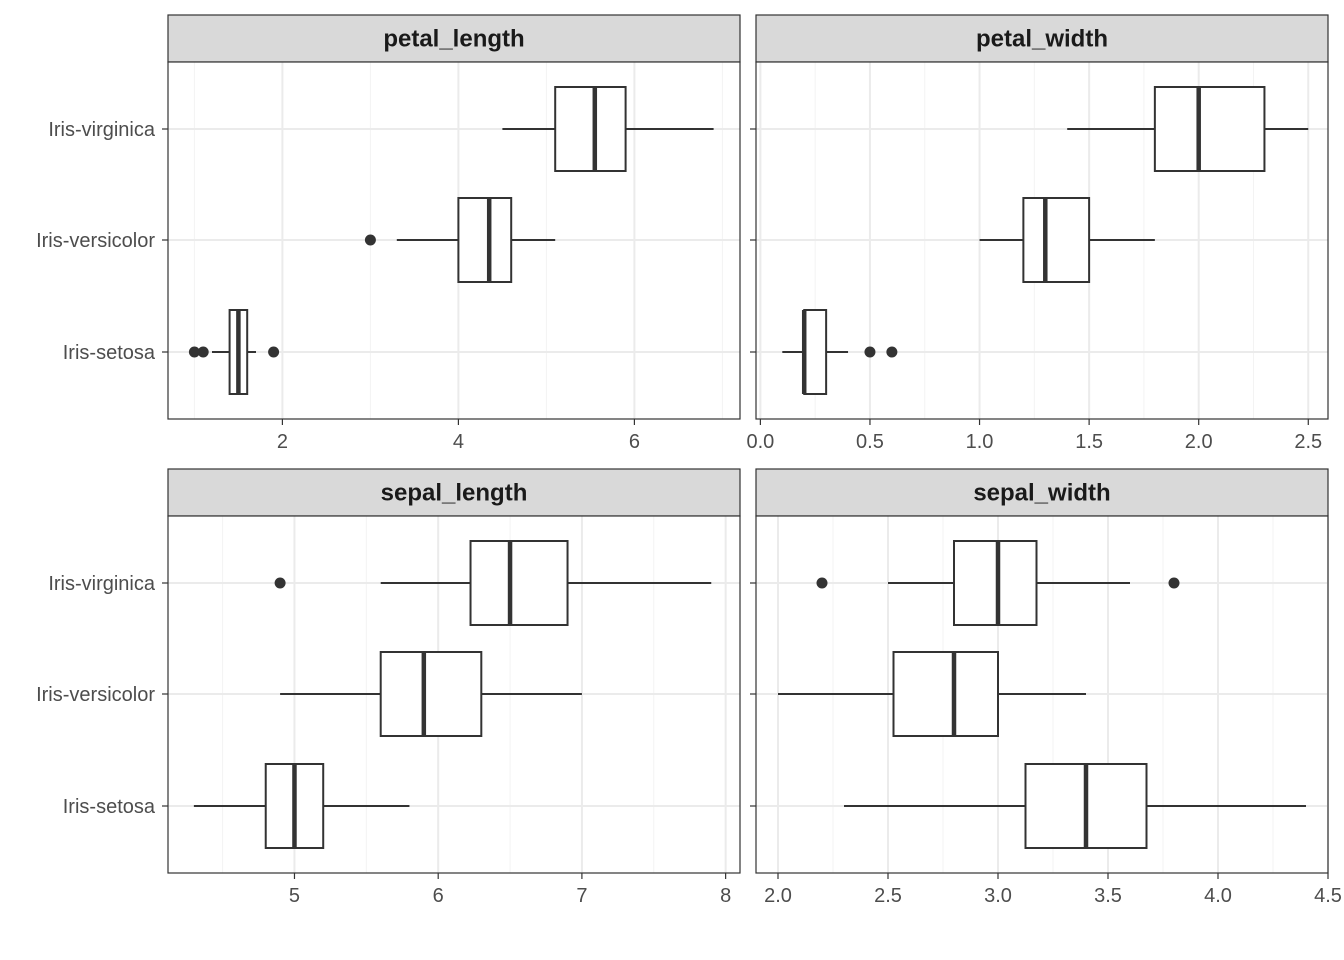 The image size is (1344, 960). I want to click on x-tick-label: 3.5, so click(1108, 896).